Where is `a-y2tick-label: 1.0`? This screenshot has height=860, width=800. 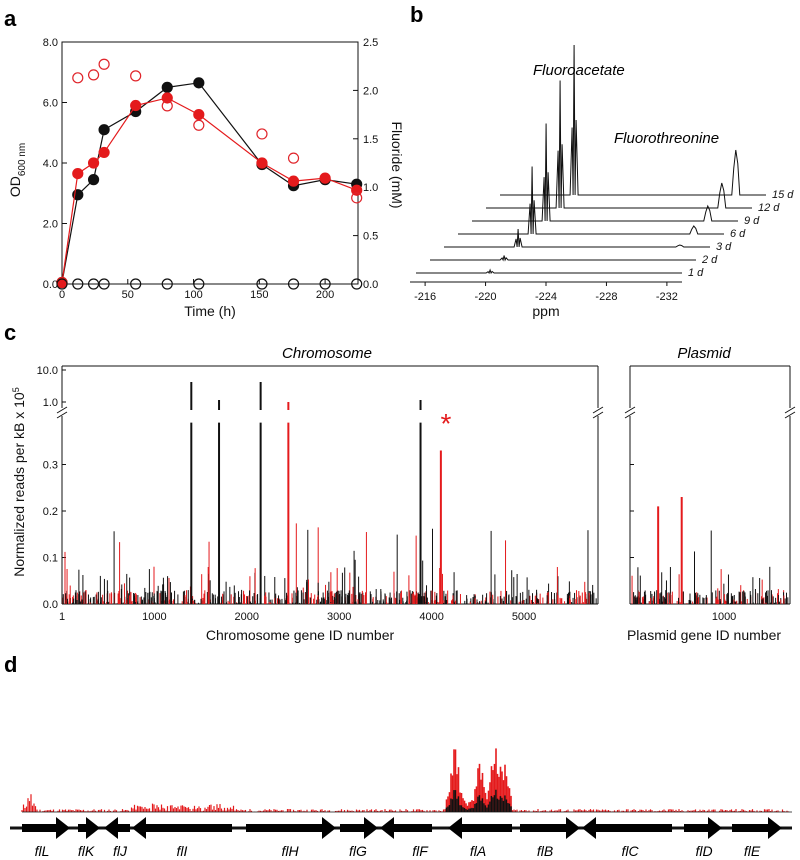
a-y2tick-label: 1.0 is located at coordinates (370, 188).